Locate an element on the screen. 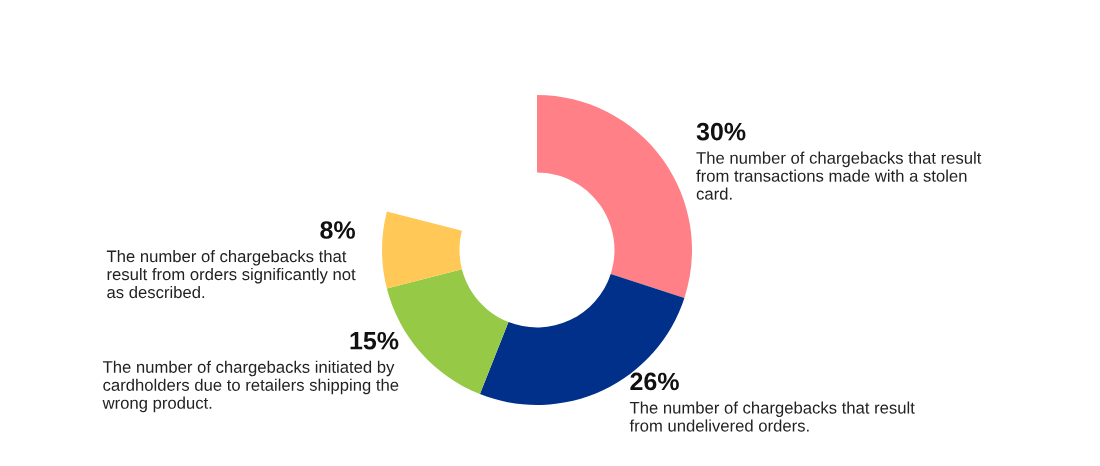 This screenshot has height=466, width=1100. slice-label: The number of chargebacks initiated by cardholders due to retailers shipping the wrong product. is located at coordinates (250, 386).